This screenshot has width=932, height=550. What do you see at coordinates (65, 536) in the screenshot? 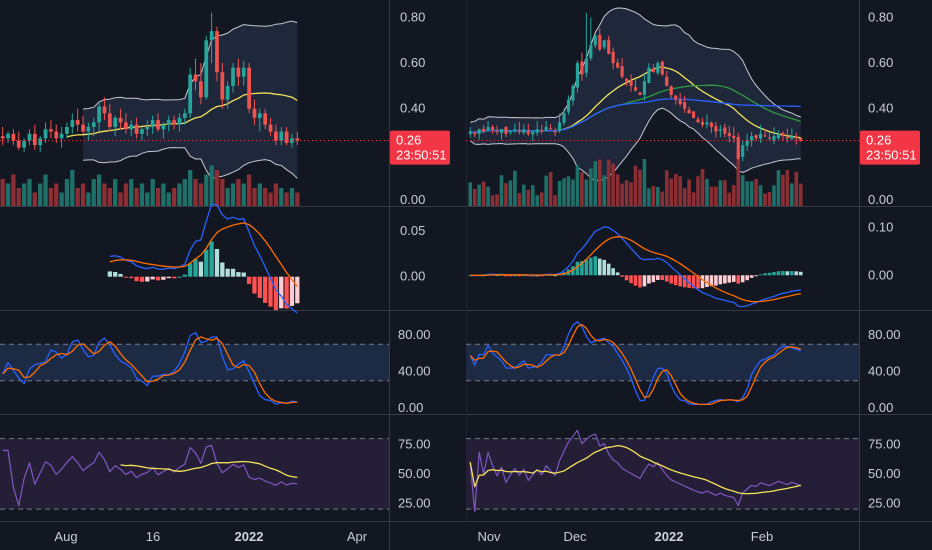
I see `left-time-label-0: Aug` at bounding box center [65, 536].